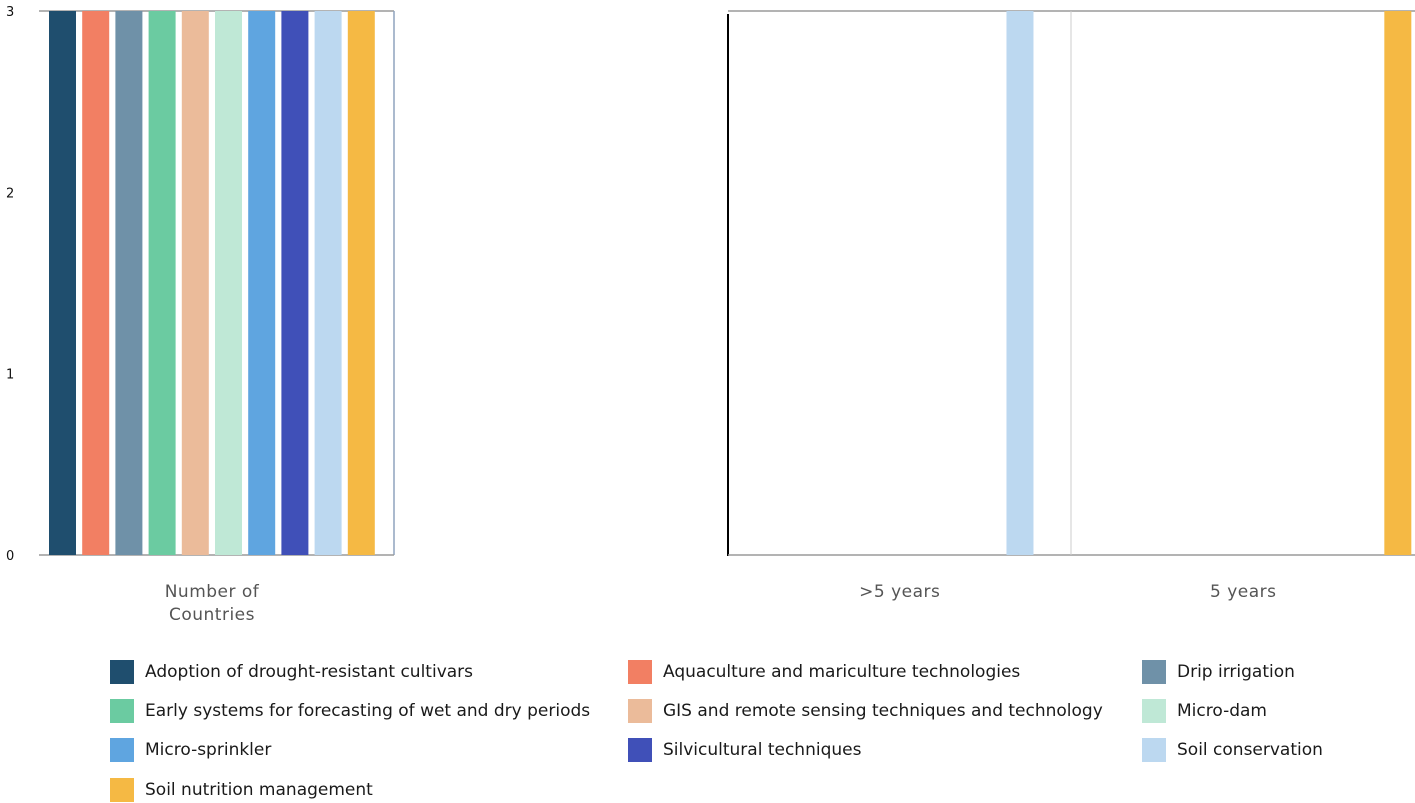 This screenshot has width=1415, height=803. I want to click on legend-item: Micro-sprinkler, so click(190, 750).